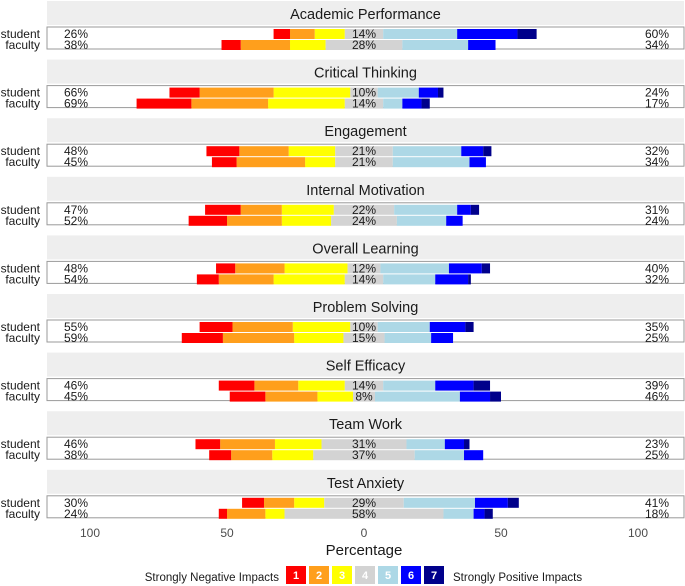 The width and height of the screenshot is (685, 586). I want to click on negative-percent-label: 55%, so click(76, 327).